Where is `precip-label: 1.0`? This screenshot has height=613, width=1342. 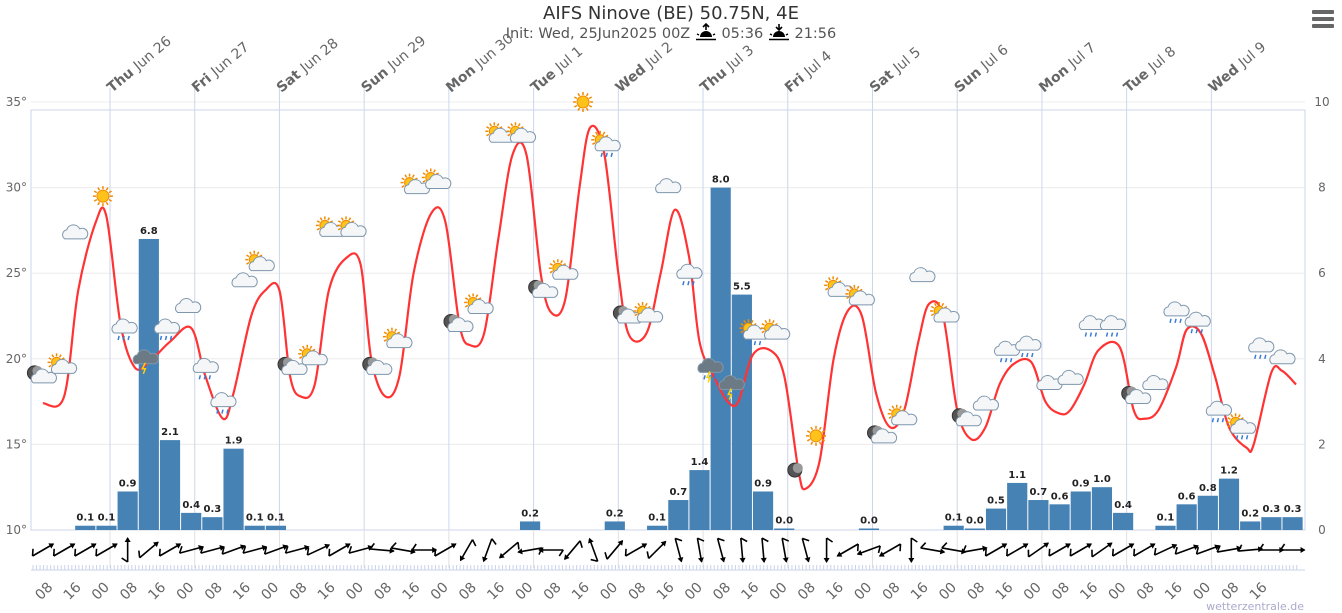
precip-label: 1.0 is located at coordinates (1102, 479).